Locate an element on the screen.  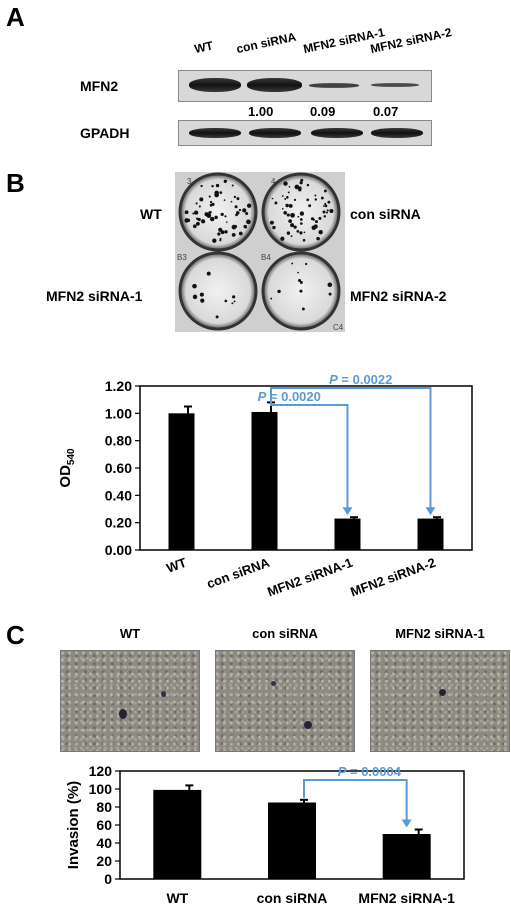
y-tick-label: 1.20 is located at coordinates (118, 386).